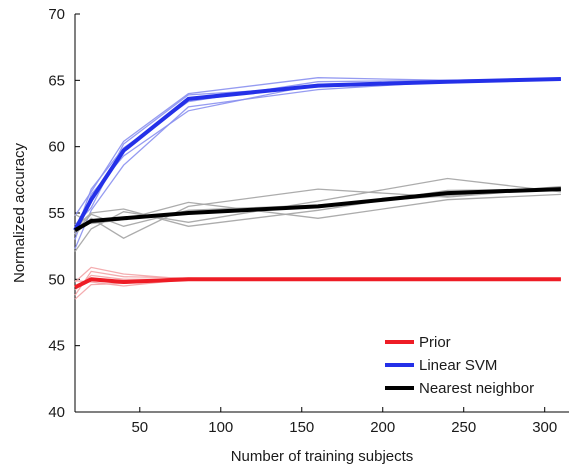 The width and height of the screenshot is (576, 468). I want to click on x-axis-title: Number of training subjects, so click(322, 456).